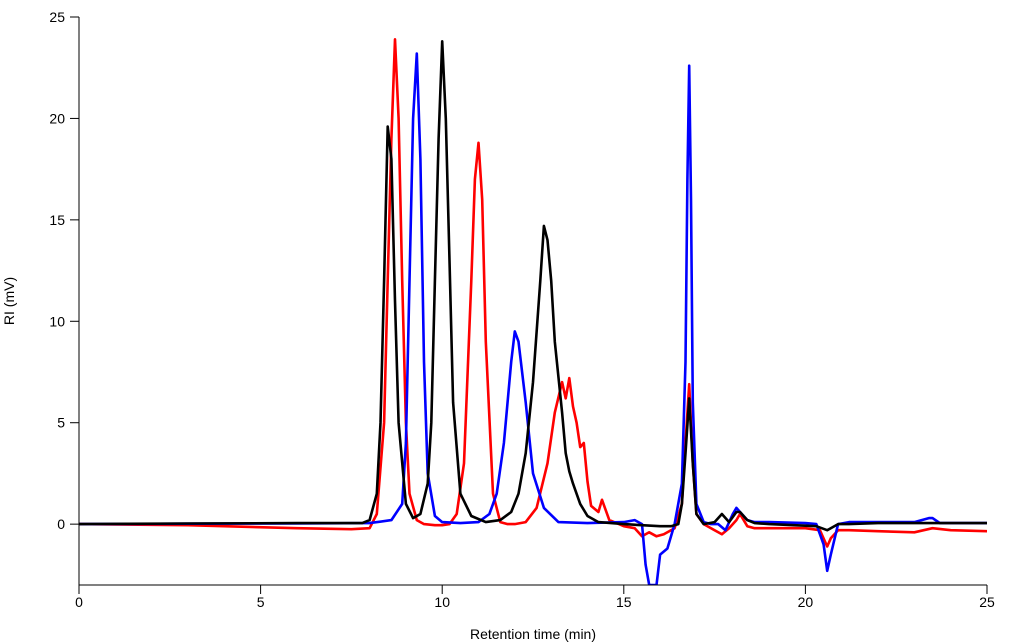 The width and height of the screenshot is (1024, 644). What do you see at coordinates (535, 597) in the screenshot?
I see `x-axis-ticks: 0 5 10 15 20 25` at bounding box center [535, 597].